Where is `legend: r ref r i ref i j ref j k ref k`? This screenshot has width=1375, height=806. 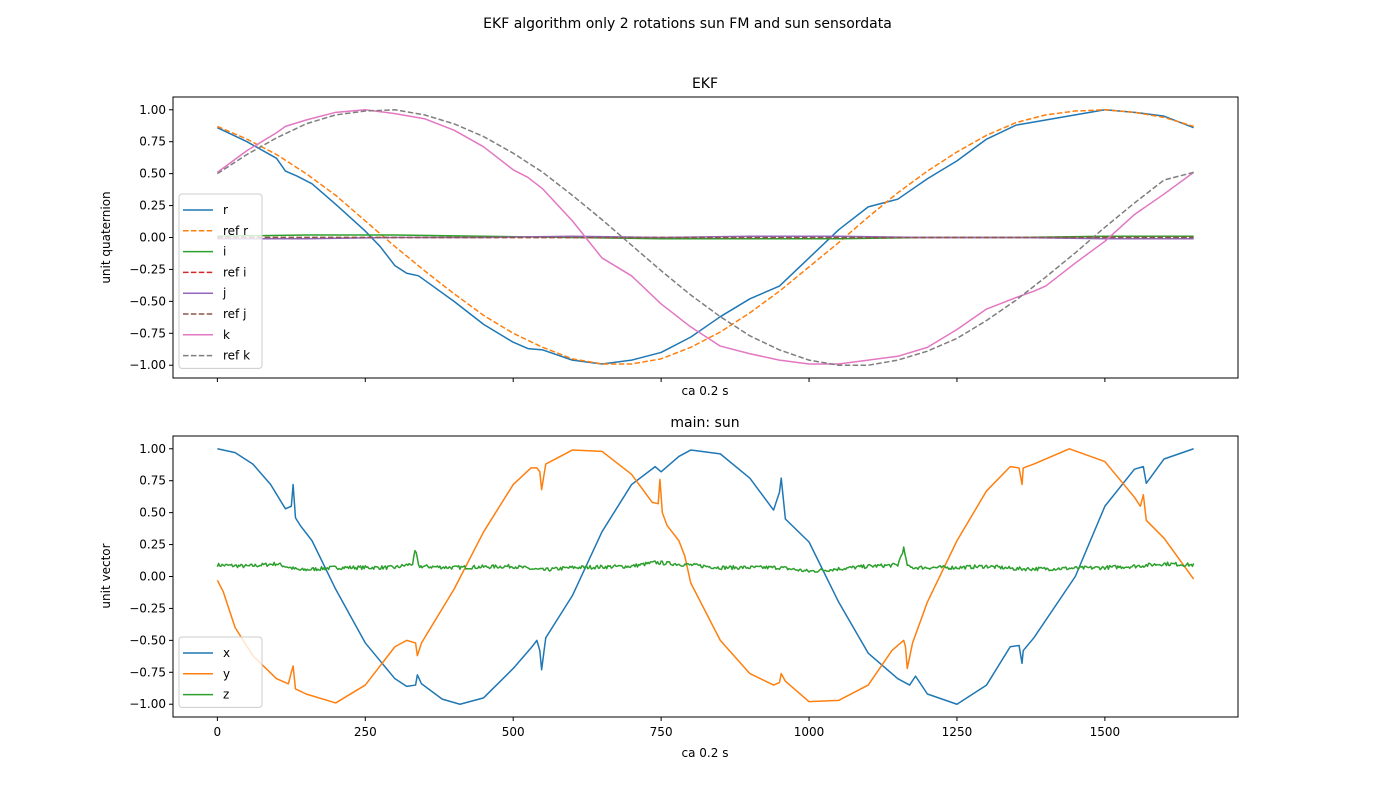 legend: r ref r i ref i j ref j k ref k is located at coordinates (220, 281).